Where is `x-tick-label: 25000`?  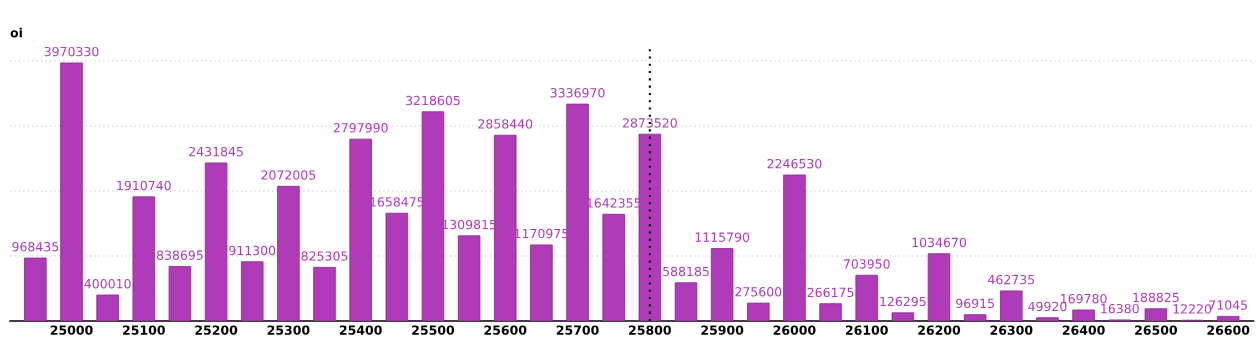
x-tick-label: 25000 is located at coordinates (71, 330).